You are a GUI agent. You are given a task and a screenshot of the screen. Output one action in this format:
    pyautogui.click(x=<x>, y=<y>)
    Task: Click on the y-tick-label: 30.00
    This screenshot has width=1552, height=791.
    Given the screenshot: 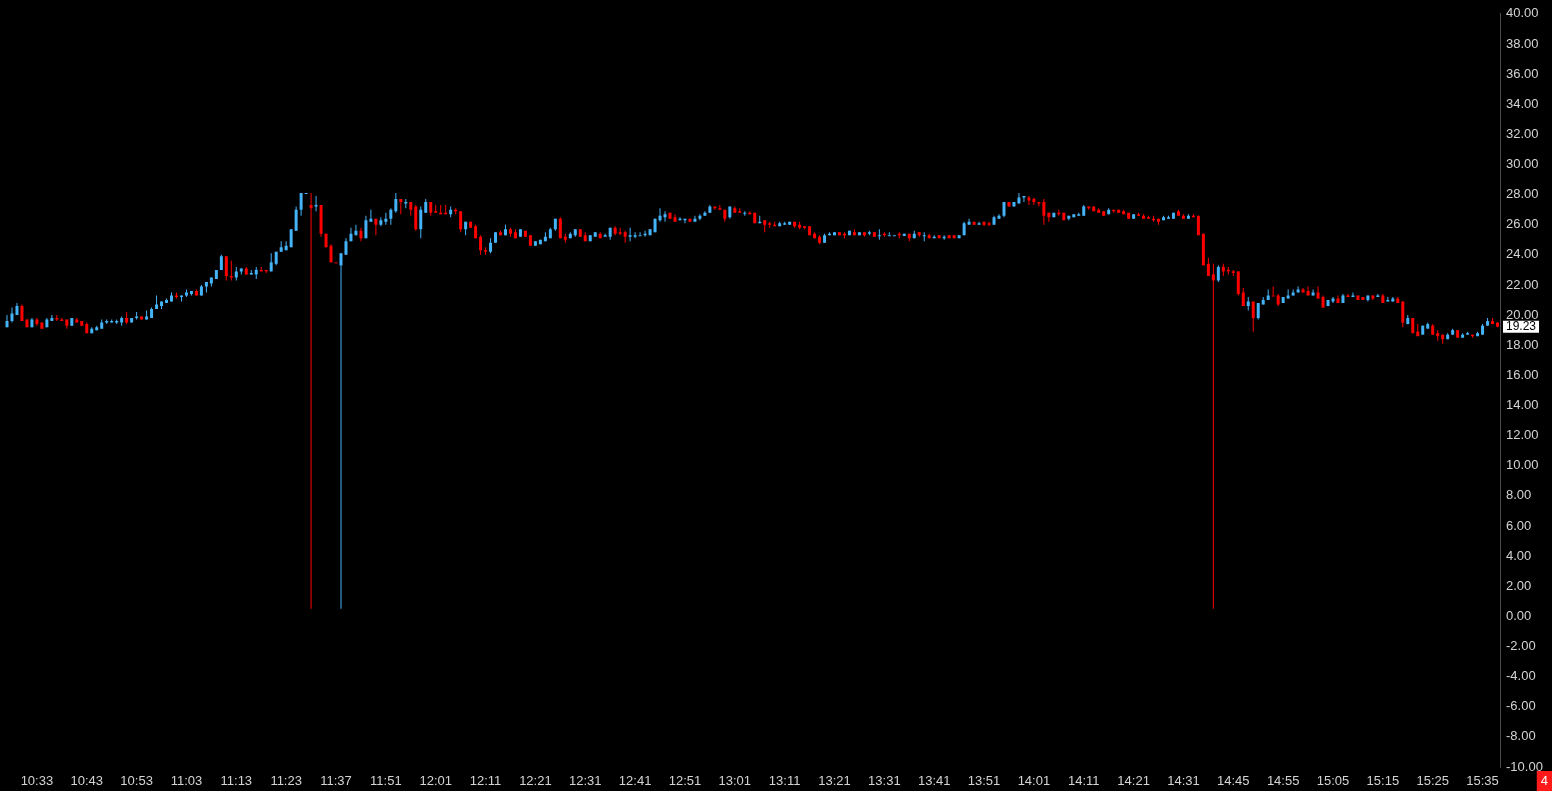 What is the action you would take?
    pyautogui.click(x=1522, y=164)
    